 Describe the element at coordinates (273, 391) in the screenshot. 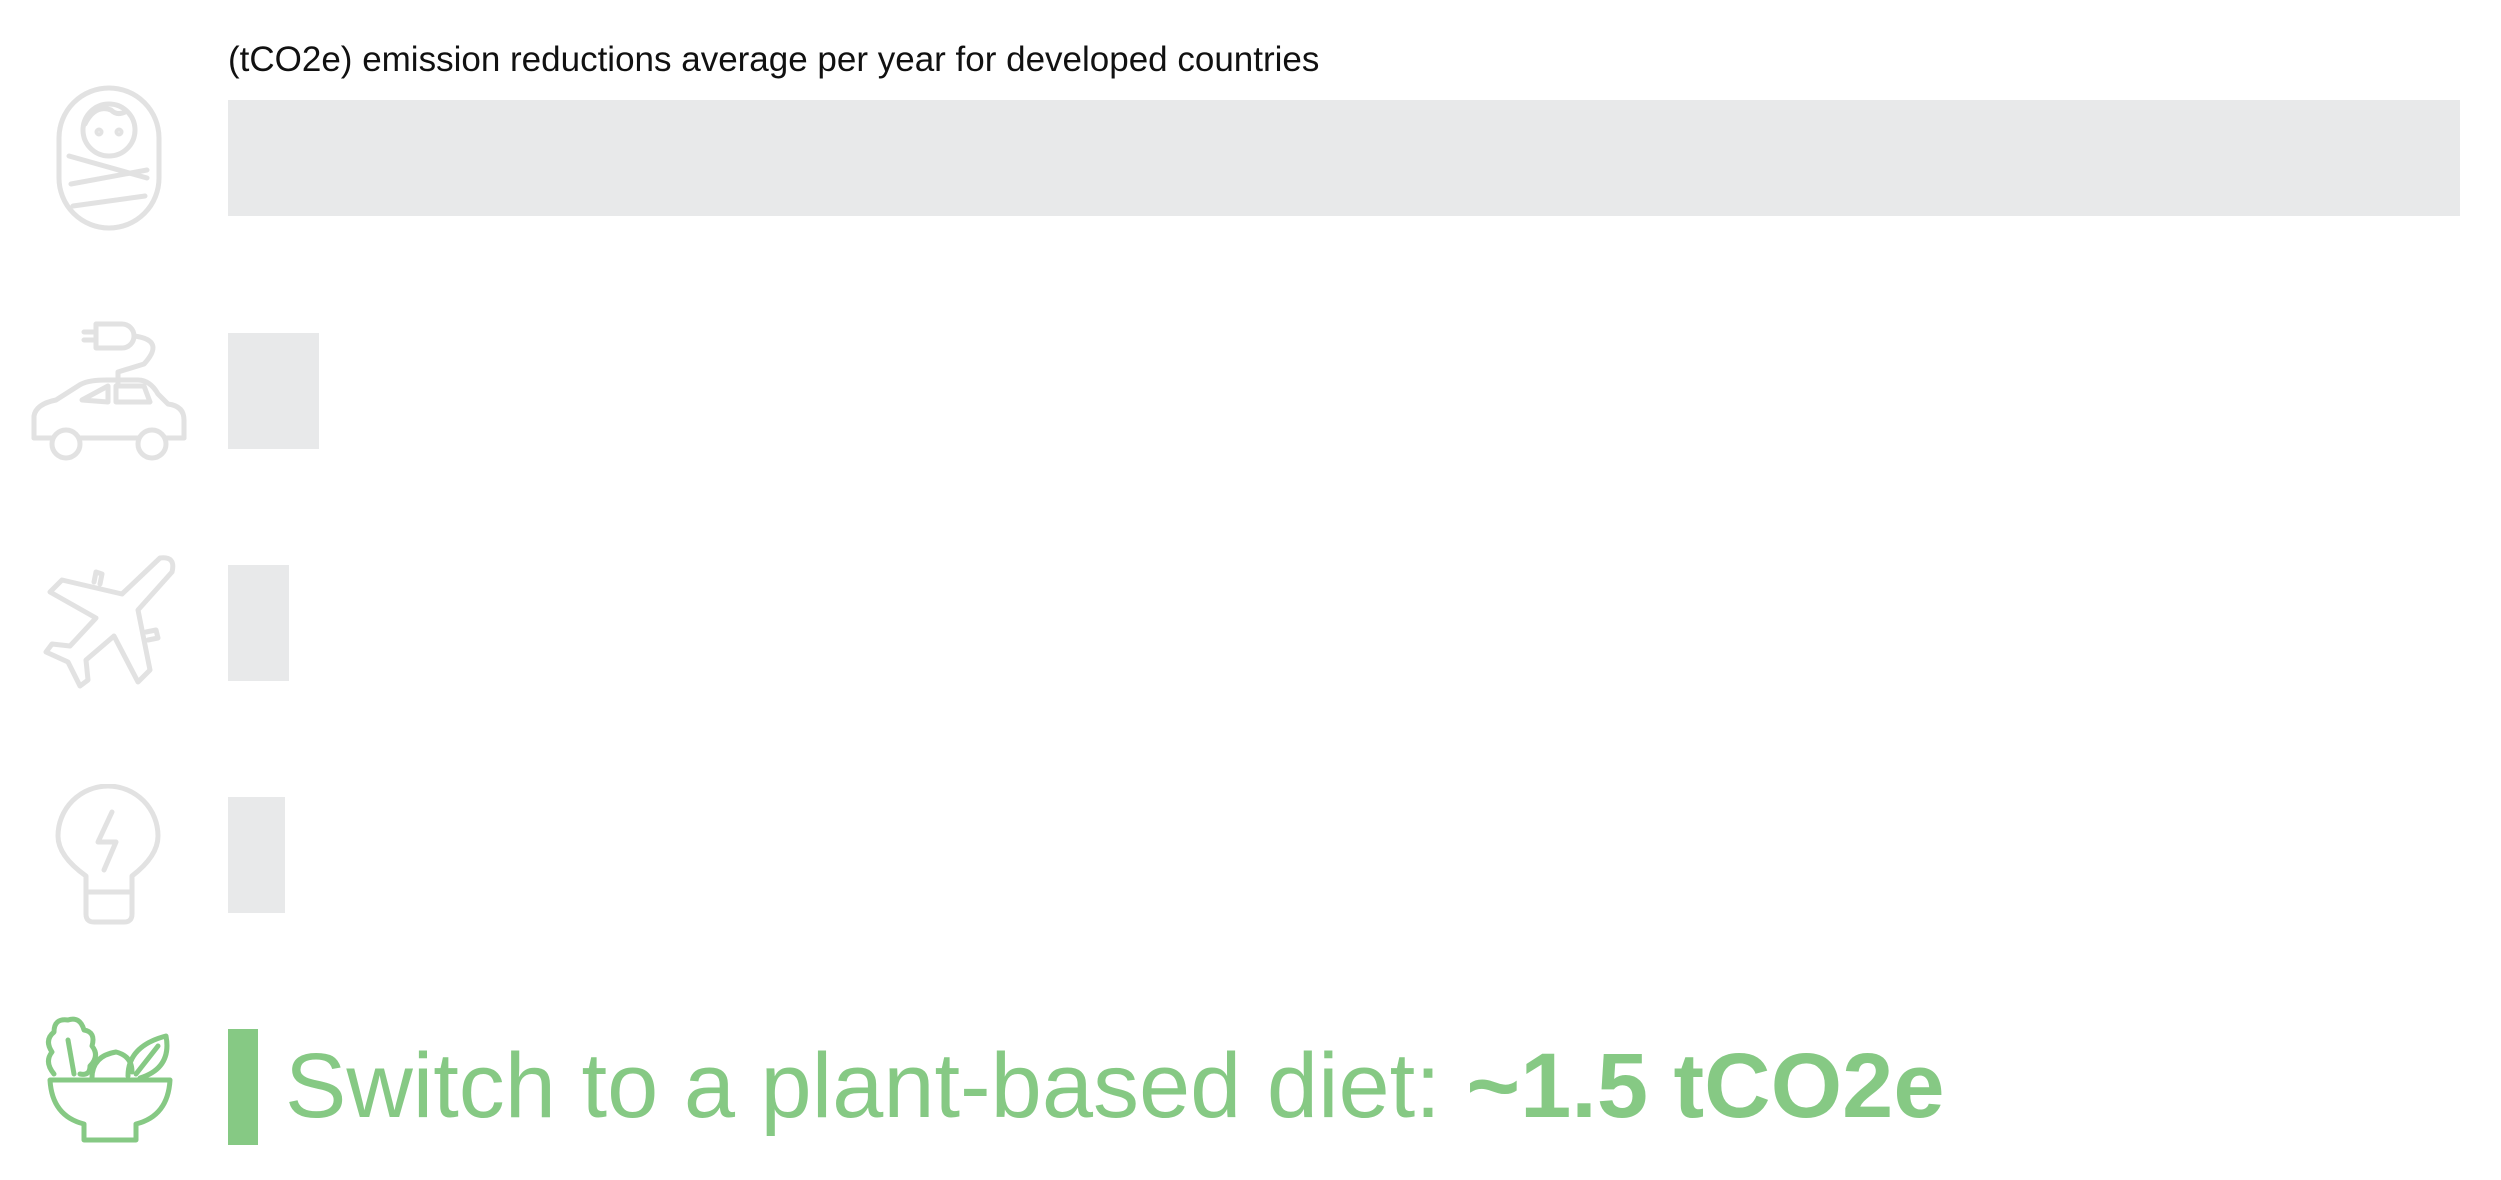

I see `bar-electric-car` at that location.